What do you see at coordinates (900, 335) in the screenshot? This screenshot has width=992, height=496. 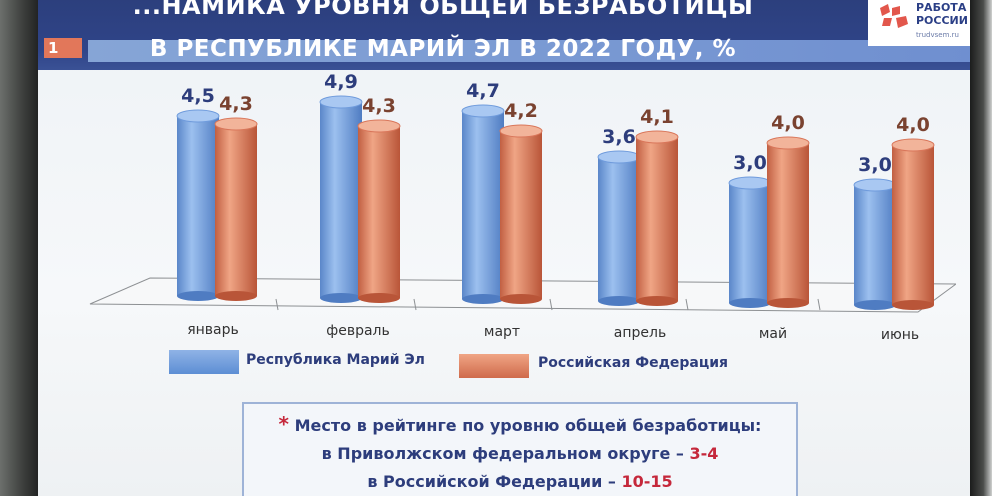 I see `category-label: июнь` at bounding box center [900, 335].